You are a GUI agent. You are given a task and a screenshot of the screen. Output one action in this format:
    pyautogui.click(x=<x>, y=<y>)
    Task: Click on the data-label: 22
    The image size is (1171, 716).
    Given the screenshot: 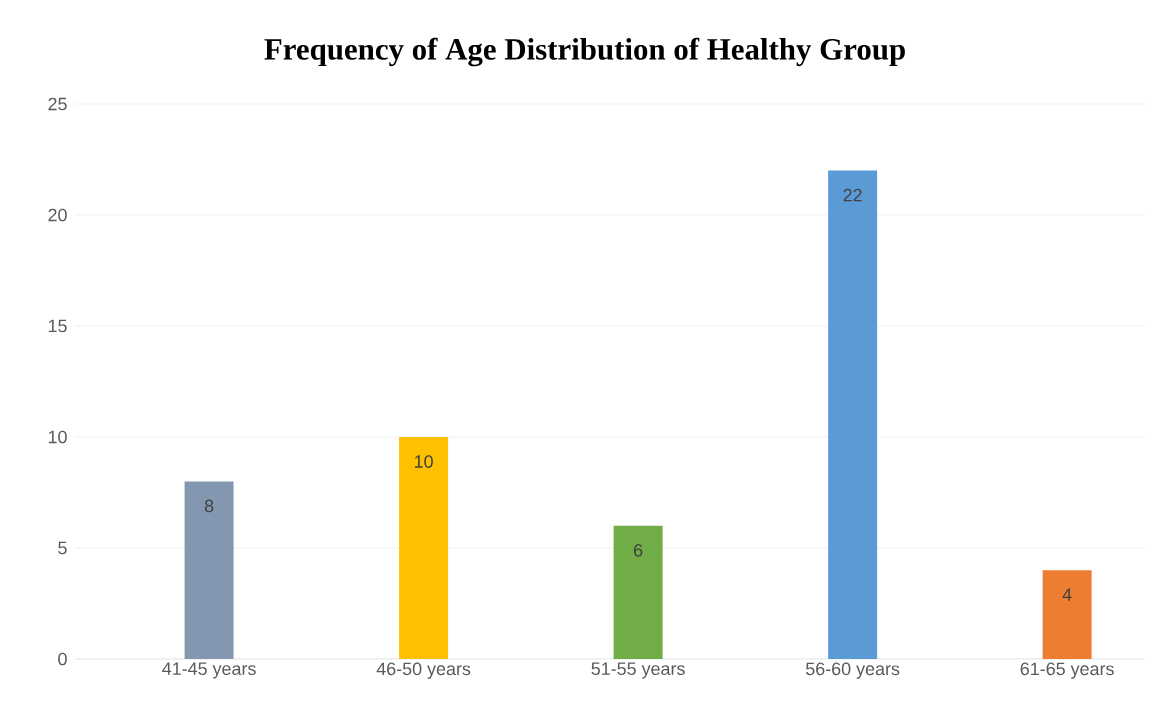 What is the action you would take?
    pyautogui.click(x=852, y=195)
    